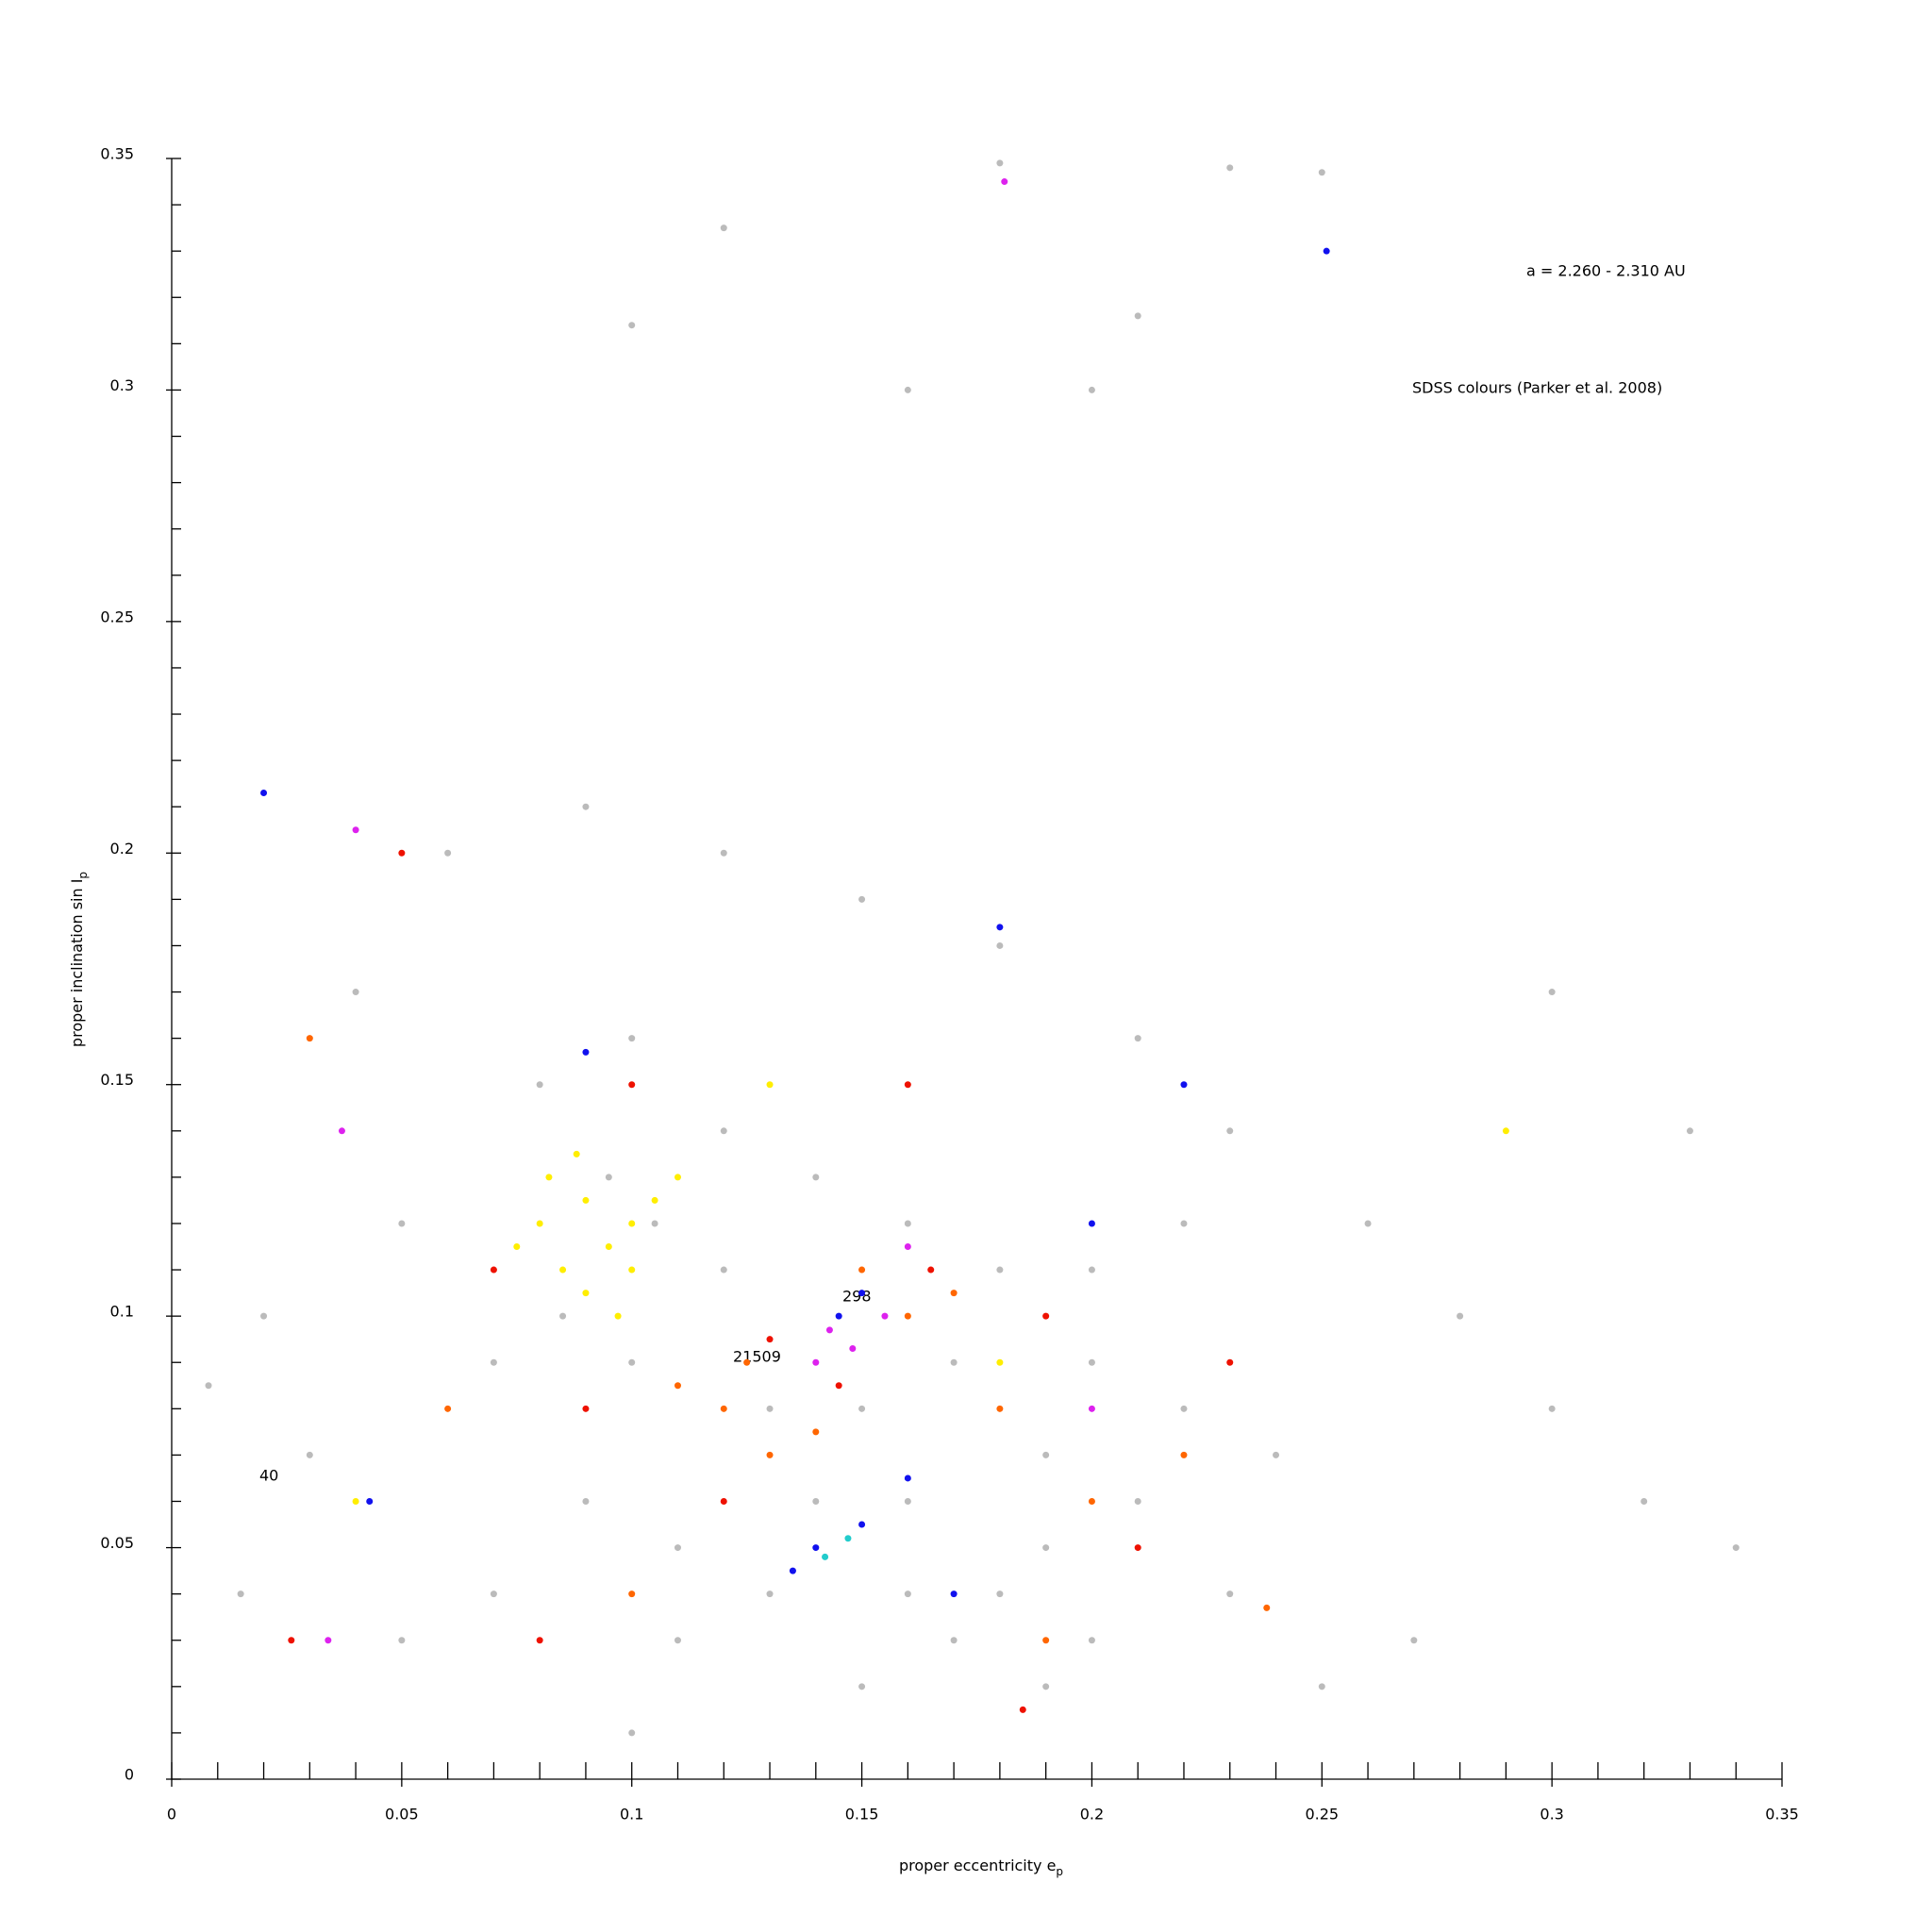 Image resolution: width=1932 pixels, height=1932 pixels. Describe the element at coordinates (117, 154) in the screenshot. I see `y-tick-label: 0.35` at that location.